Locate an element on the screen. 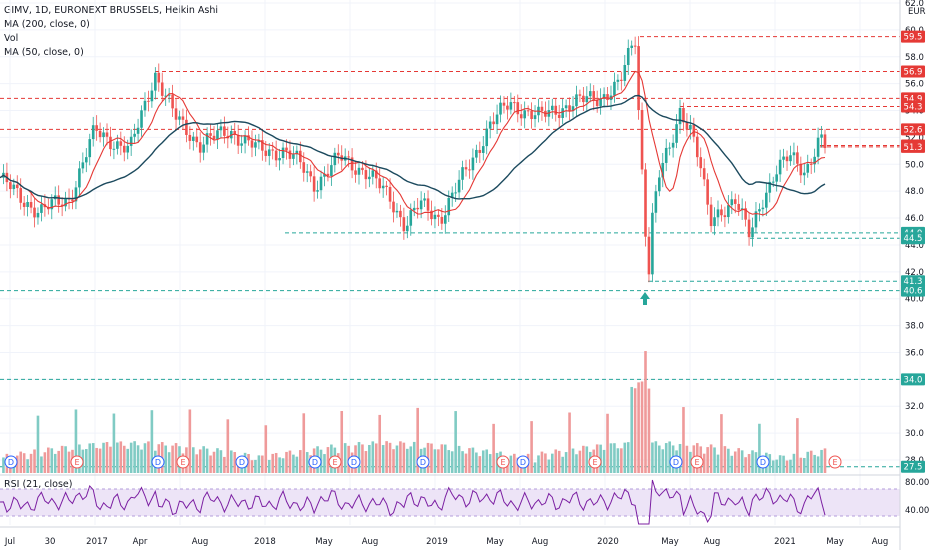  price-level-label: 34.0 is located at coordinates (913, 379).